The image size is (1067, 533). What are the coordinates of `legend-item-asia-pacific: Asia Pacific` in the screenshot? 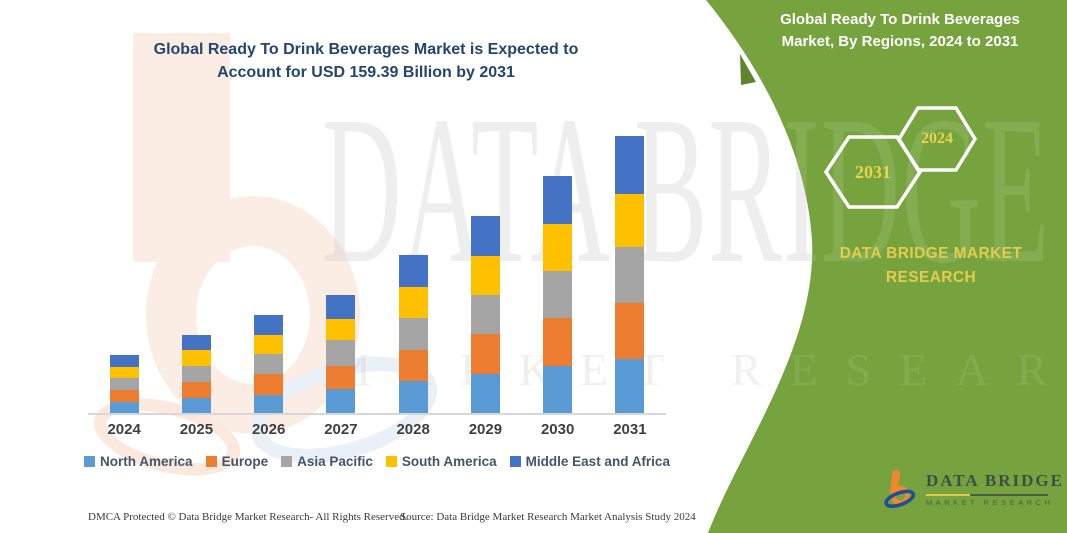 It's located at (327, 461).